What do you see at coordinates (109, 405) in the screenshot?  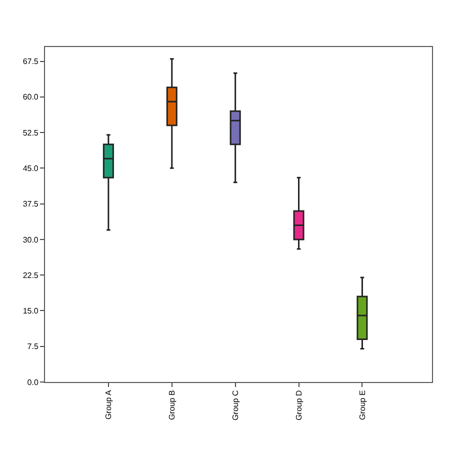 I see `x-tick-label: Group A` at bounding box center [109, 405].